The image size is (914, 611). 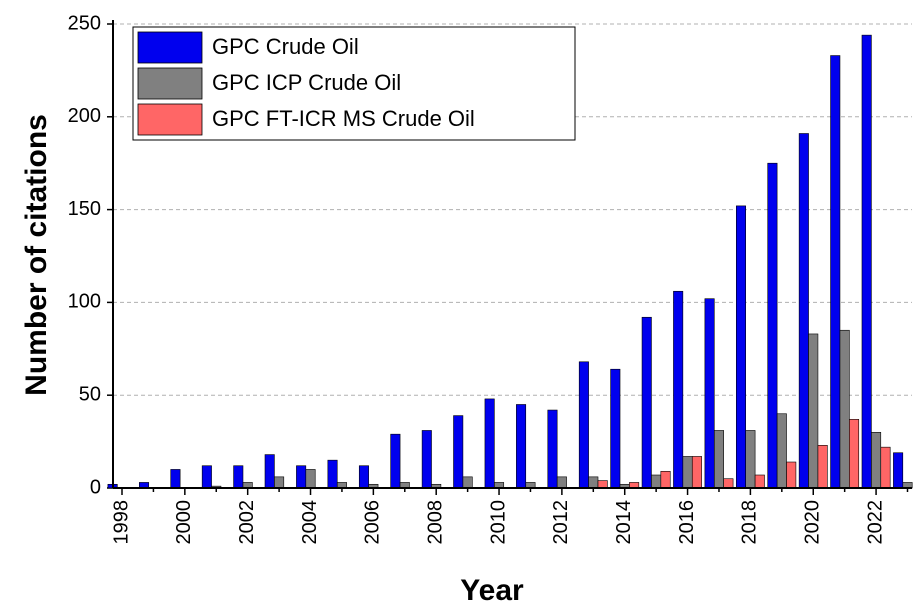 I want to click on legend-label: GPC ICP Crude Oil, so click(x=306, y=82).